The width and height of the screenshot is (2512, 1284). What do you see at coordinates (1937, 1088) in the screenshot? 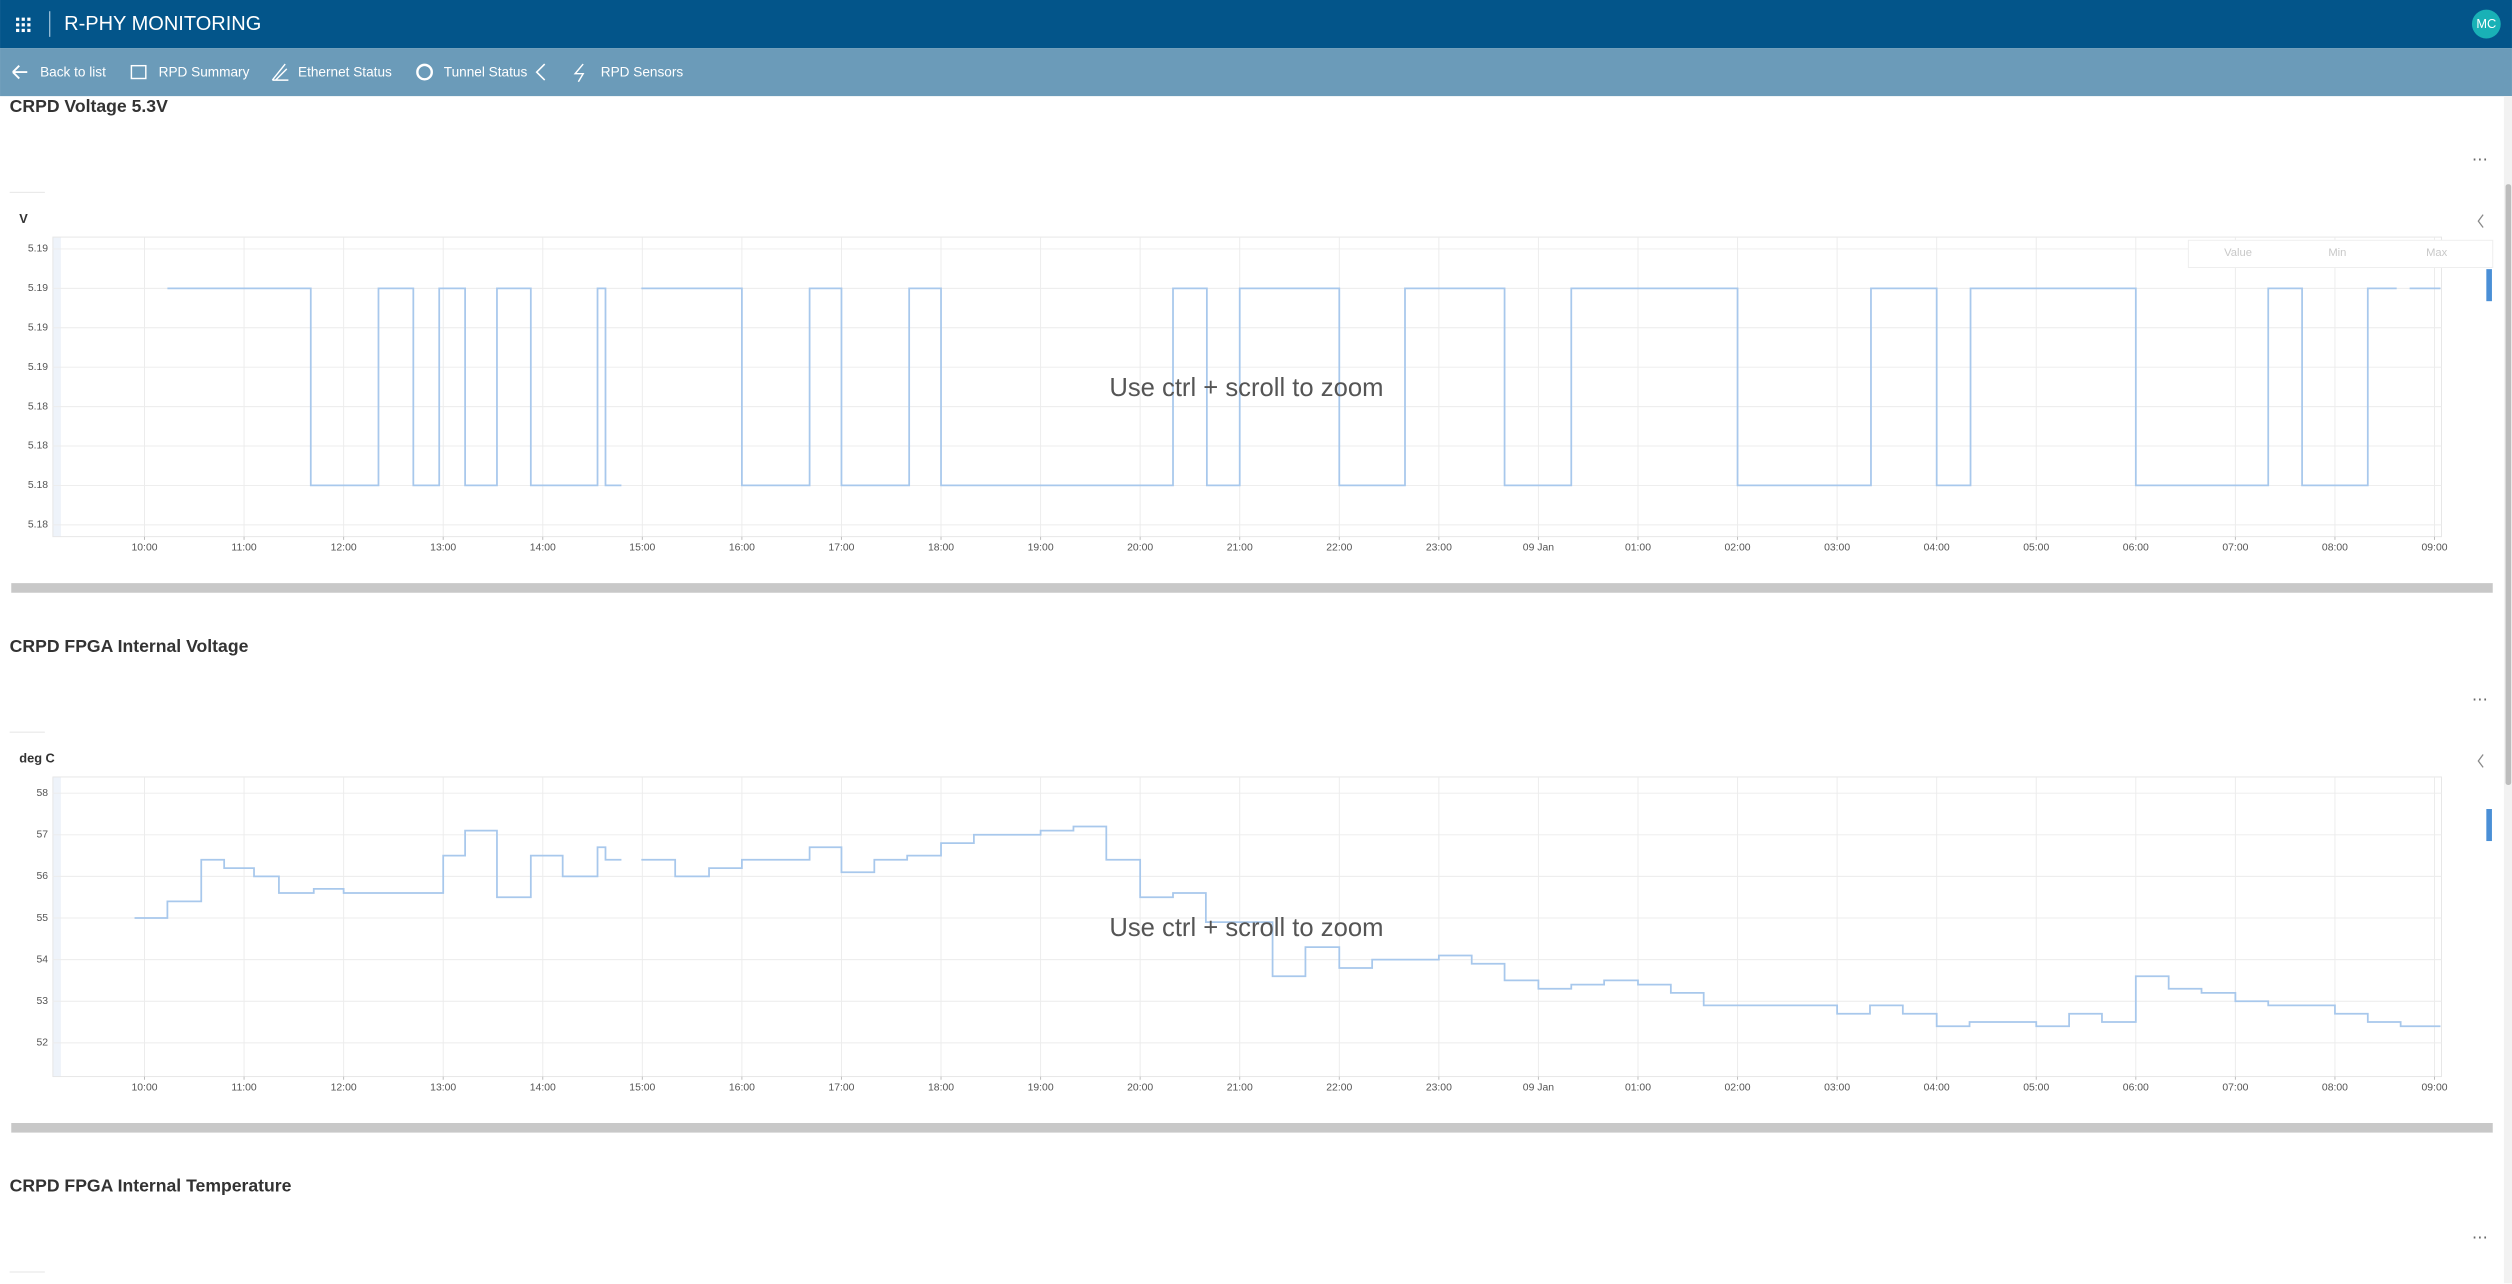
I see `x-tick-label: 04:00` at bounding box center [1937, 1088].